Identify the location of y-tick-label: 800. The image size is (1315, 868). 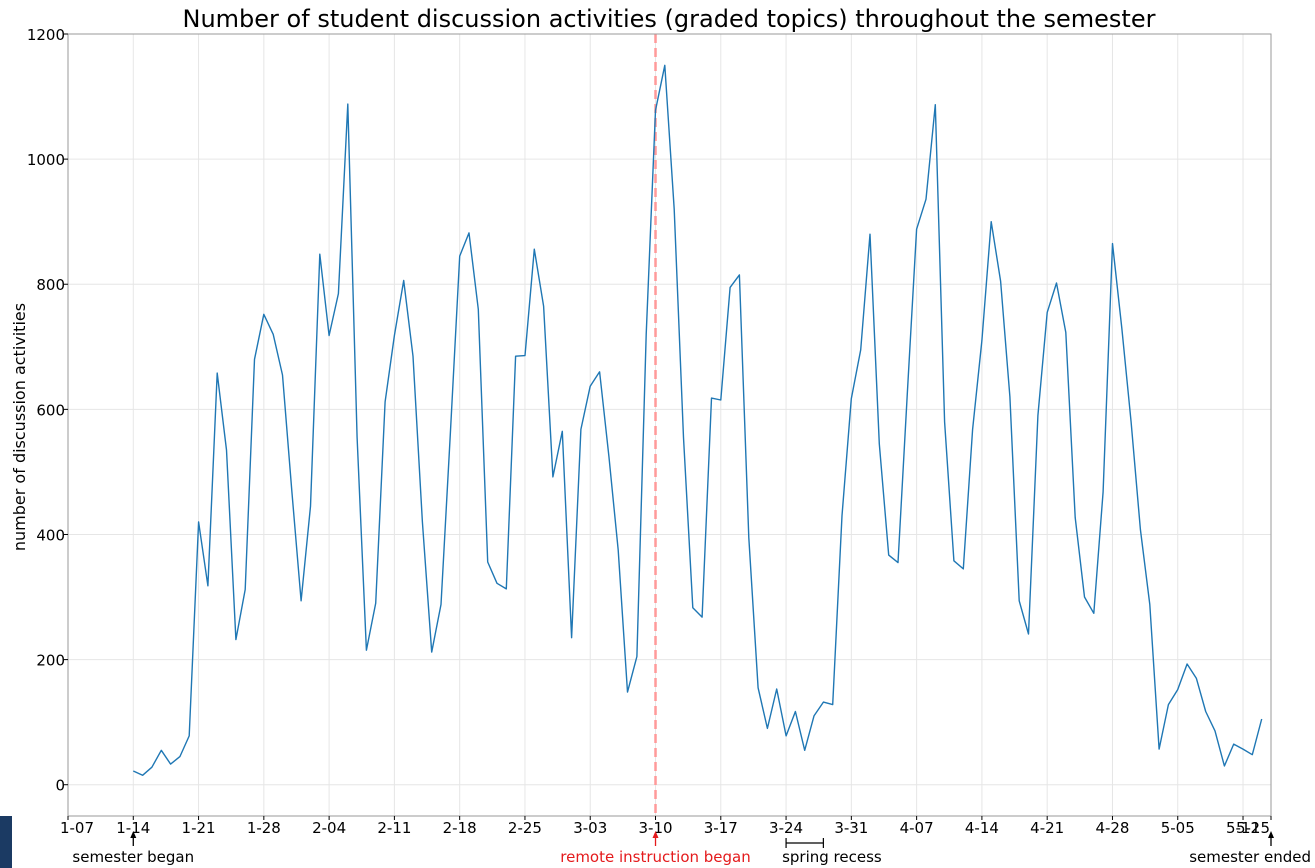
(50, 285).